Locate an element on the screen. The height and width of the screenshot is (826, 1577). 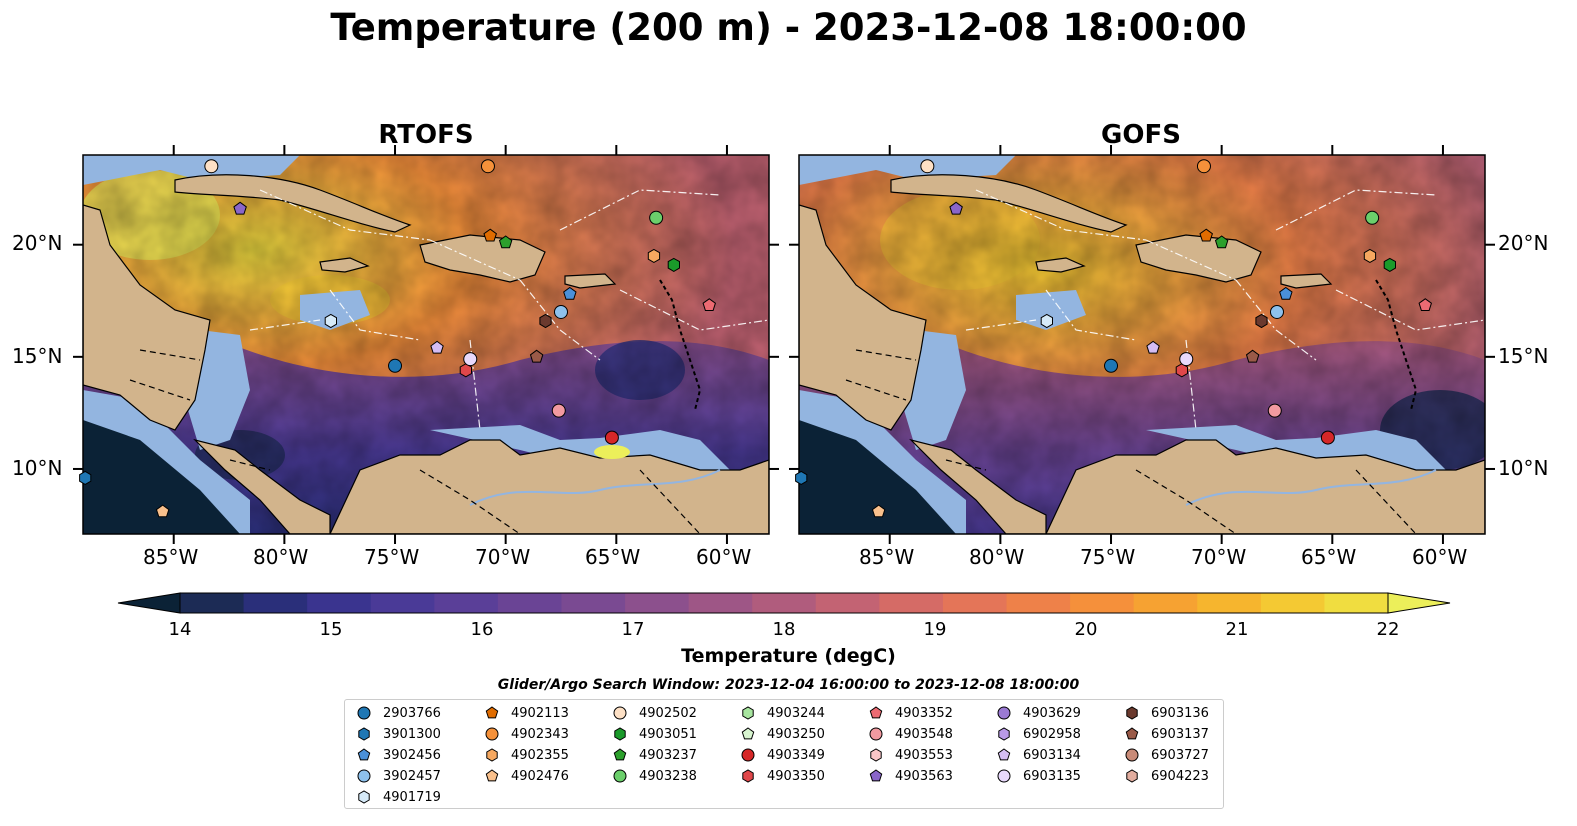
legend-item-4903563: 4903563 is located at coordinates (910, 776).